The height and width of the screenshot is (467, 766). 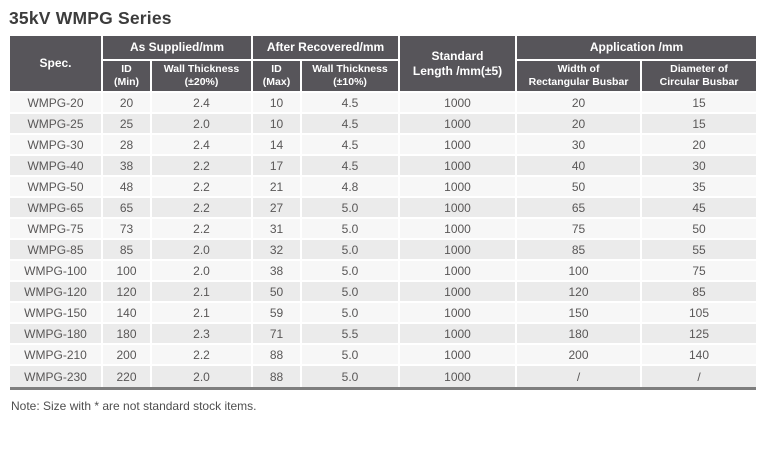 I want to click on table-row: WMPG-120 120 2.1 50 5.0 1000 120 85, so click(x=383, y=293).